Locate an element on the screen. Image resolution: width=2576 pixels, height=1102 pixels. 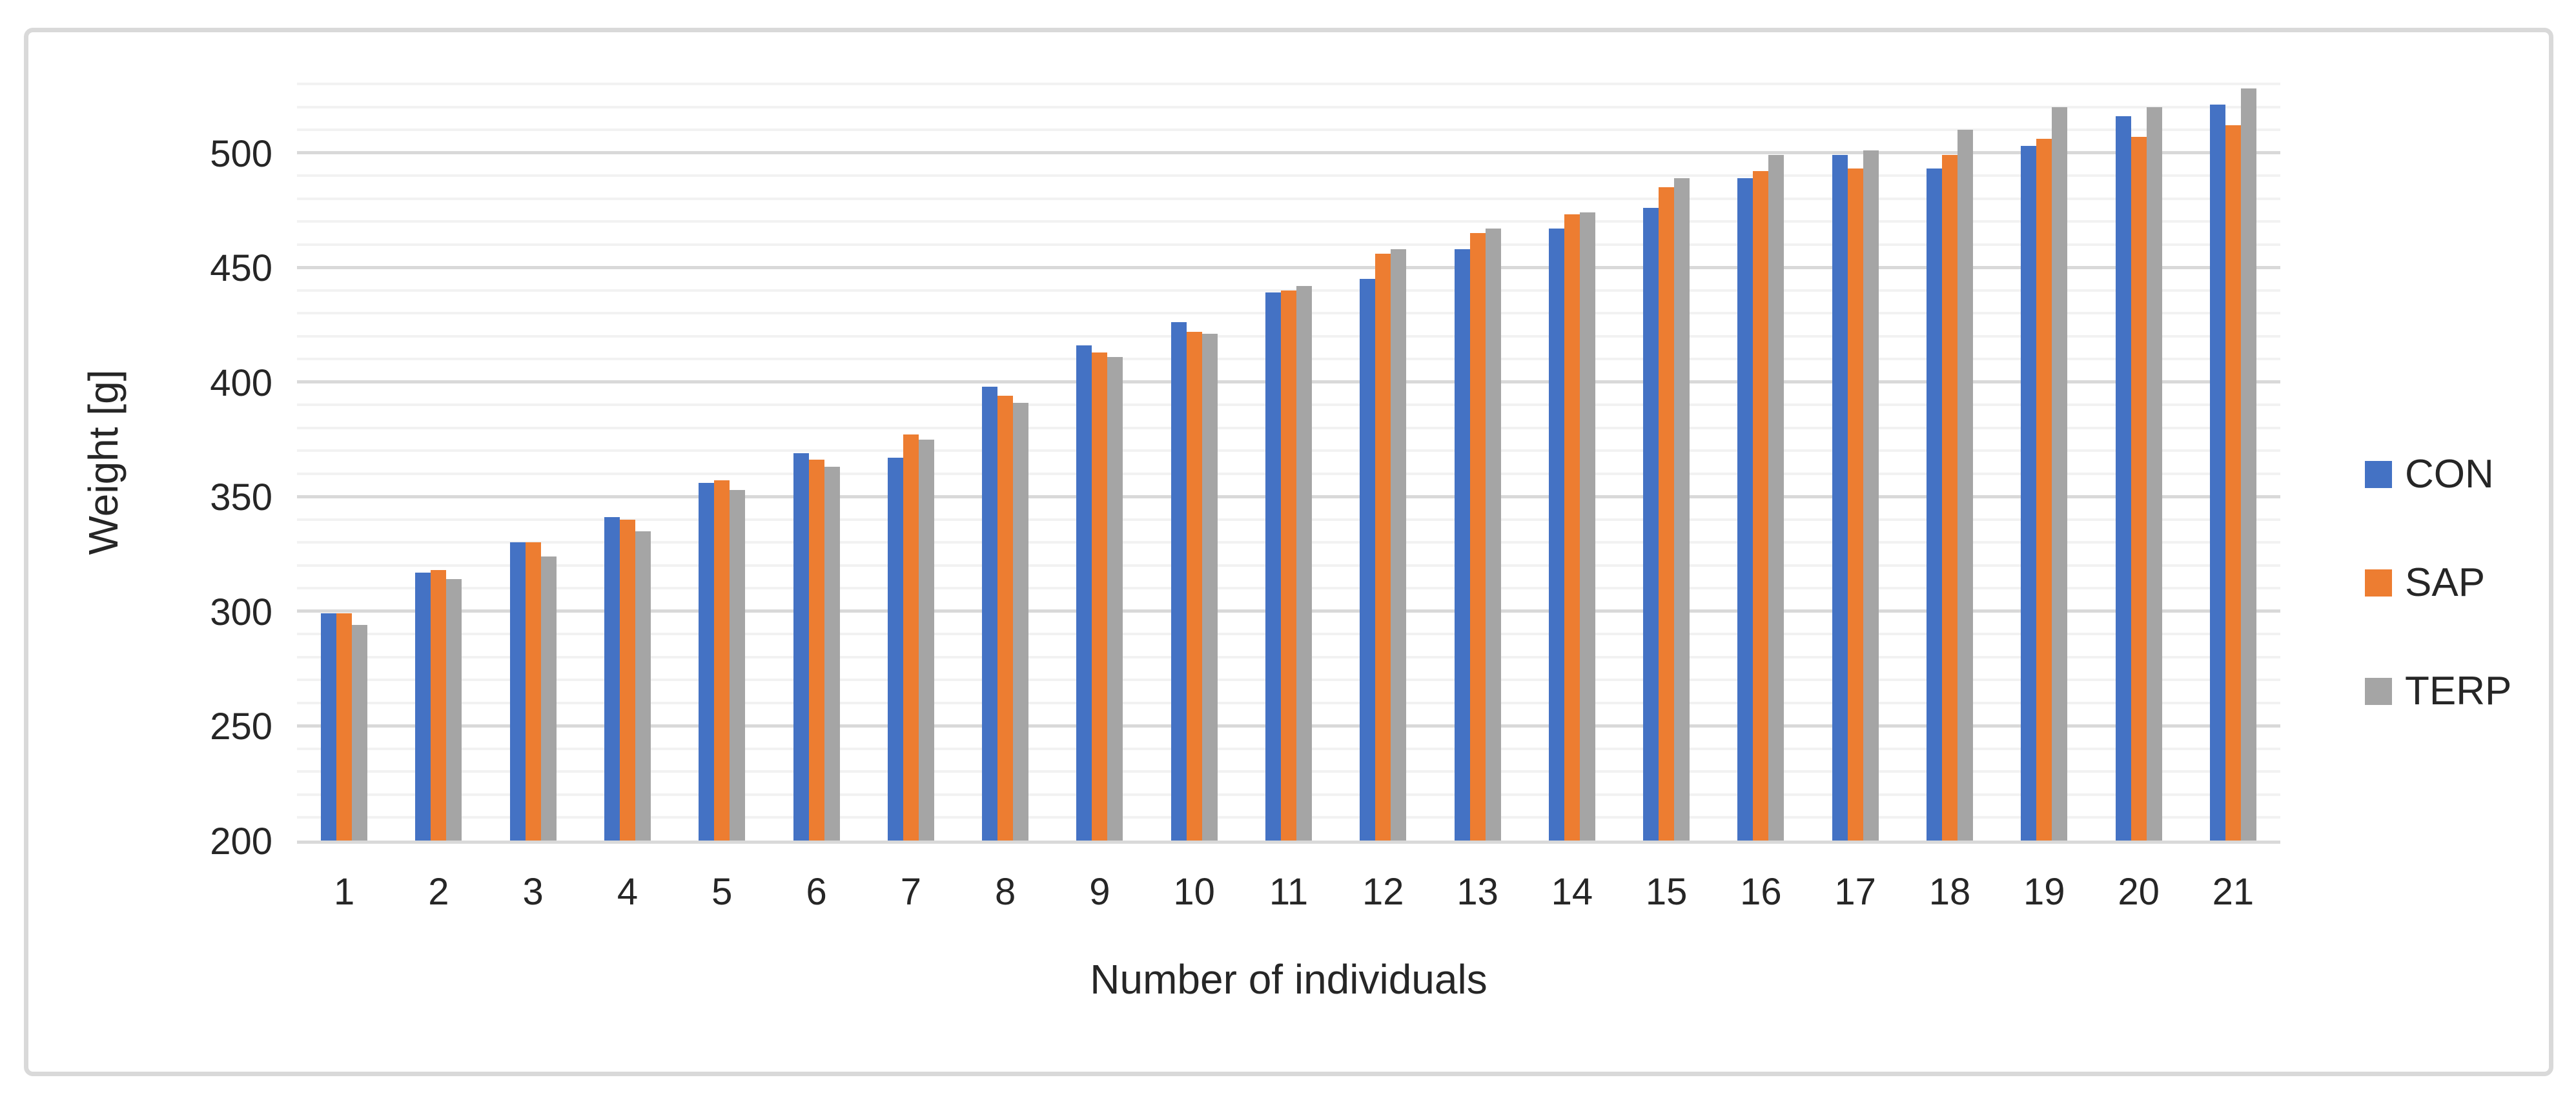
x-tick-label-15: 15 is located at coordinates (1667, 892).